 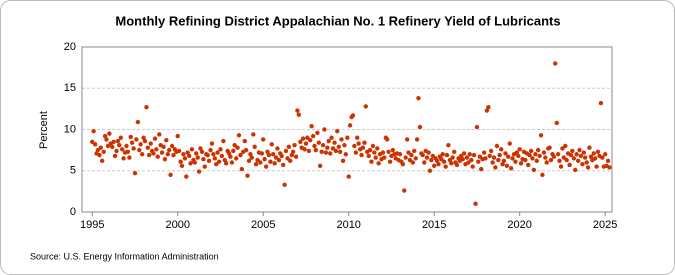 I want to click on x-tick-label: 2020, so click(x=519, y=225).